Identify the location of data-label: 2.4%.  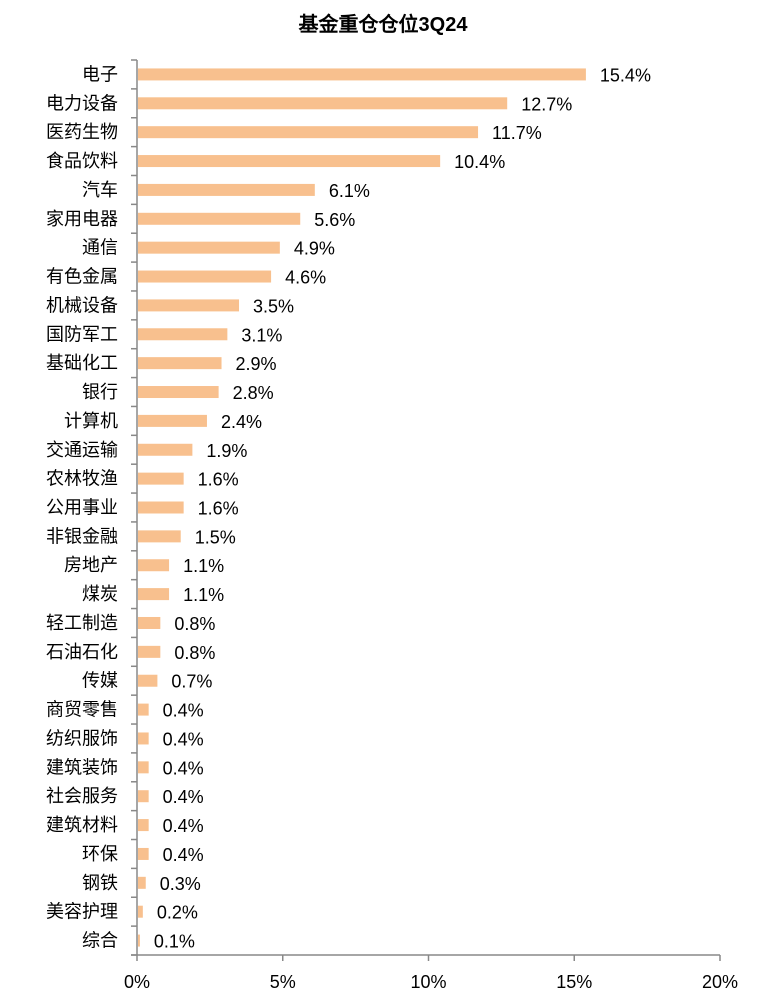
(241, 422).